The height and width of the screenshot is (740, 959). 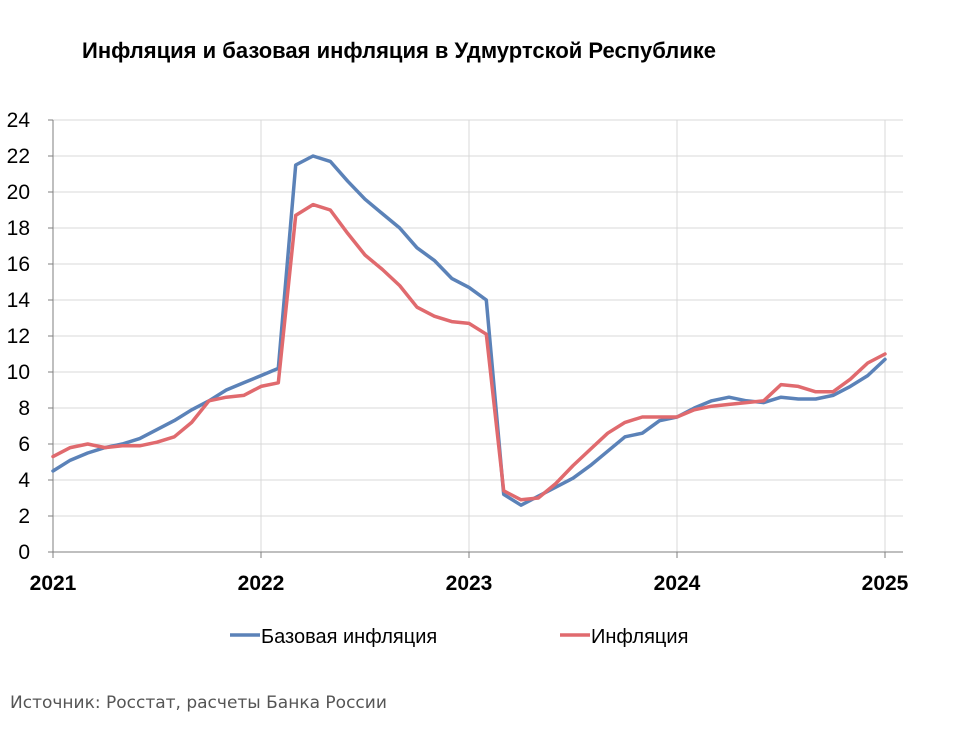 I want to click on x-tick-label: 2022, so click(x=261, y=583).